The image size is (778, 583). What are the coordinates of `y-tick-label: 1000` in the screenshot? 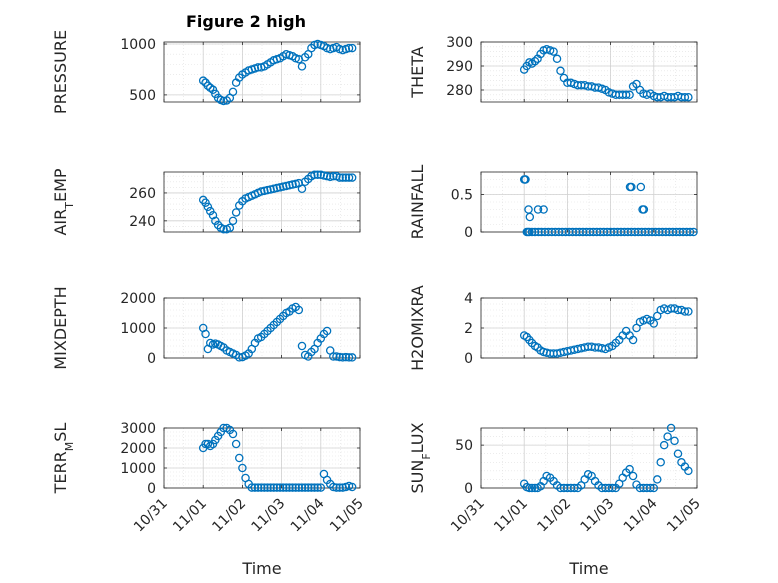 It's located at (138, 45).